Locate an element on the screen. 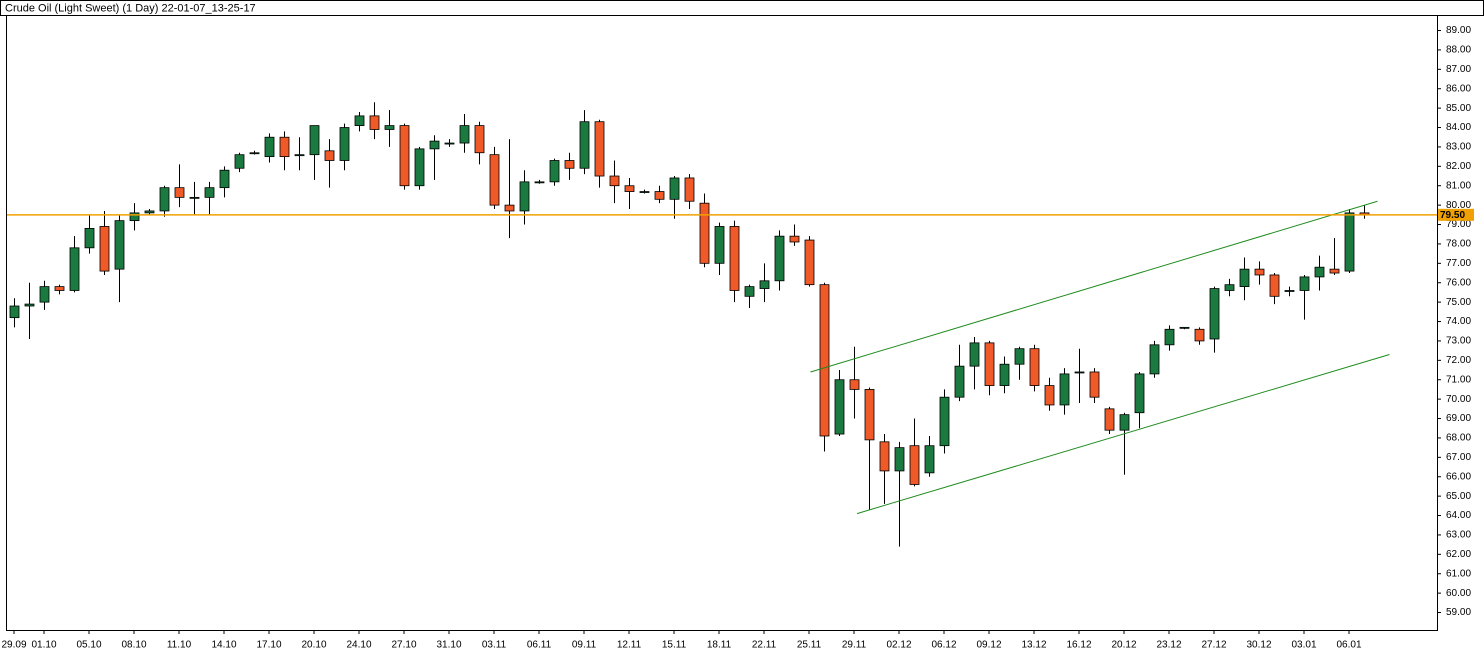  x-tick-label: 29.11 is located at coordinates (854, 645).